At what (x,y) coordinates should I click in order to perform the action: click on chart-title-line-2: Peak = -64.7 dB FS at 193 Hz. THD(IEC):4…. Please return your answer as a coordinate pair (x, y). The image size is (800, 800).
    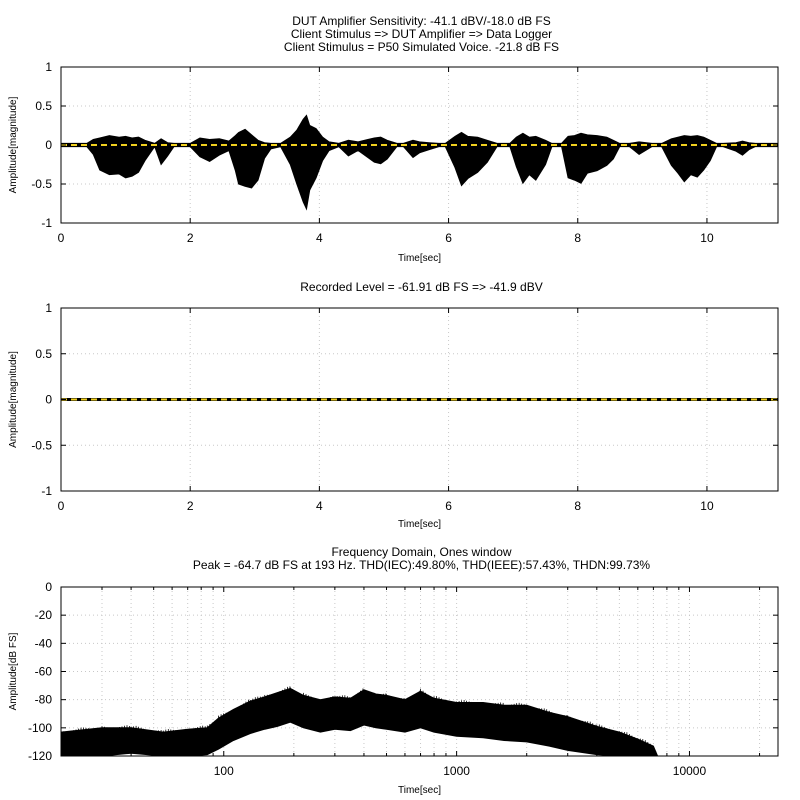
    Looking at the image, I should click on (422, 565).